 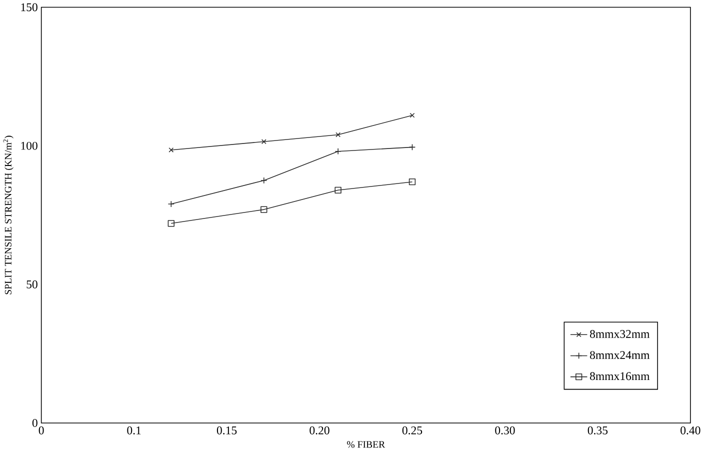 I want to click on x-tick-label: 0, so click(x=41, y=430).